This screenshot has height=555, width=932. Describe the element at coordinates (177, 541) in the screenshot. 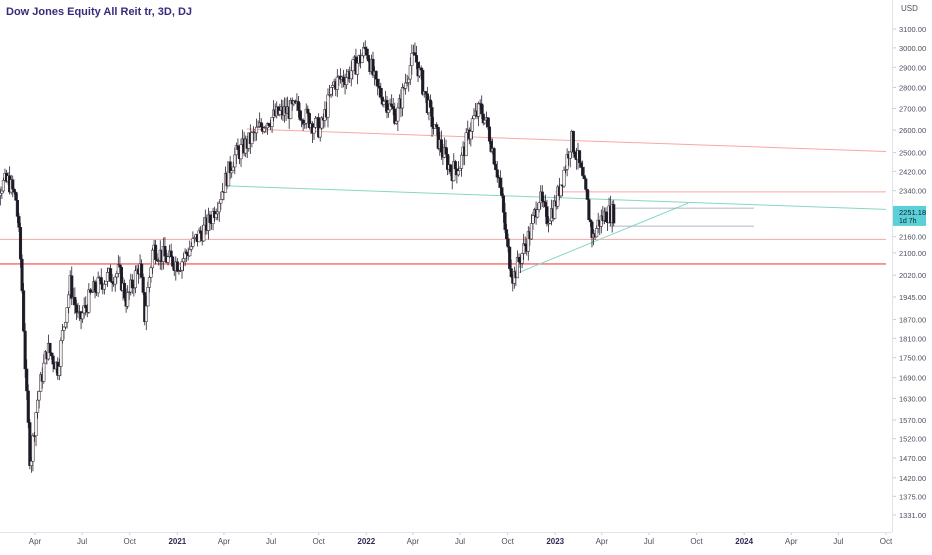

I see `x-tick-label: 2021` at that location.